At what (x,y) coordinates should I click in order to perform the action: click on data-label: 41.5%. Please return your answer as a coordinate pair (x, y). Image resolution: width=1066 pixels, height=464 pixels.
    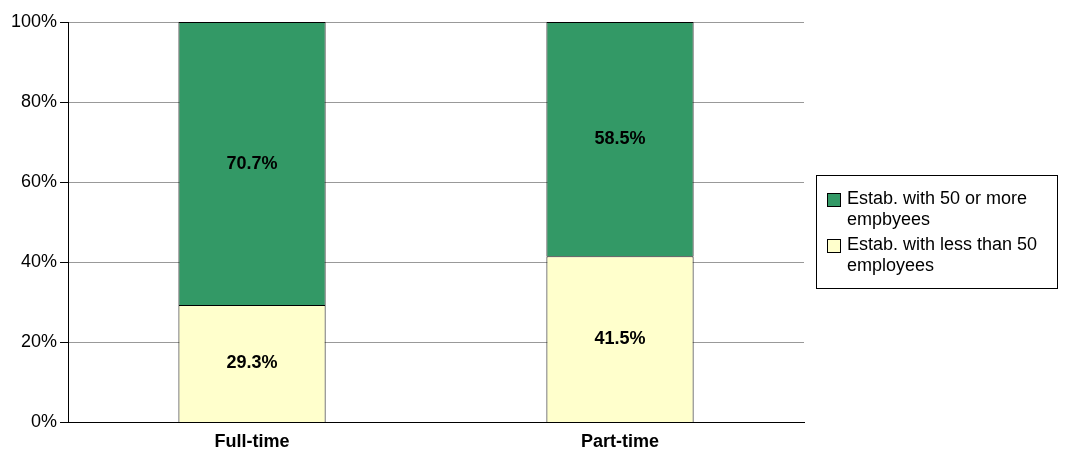
    Looking at the image, I should click on (620, 338).